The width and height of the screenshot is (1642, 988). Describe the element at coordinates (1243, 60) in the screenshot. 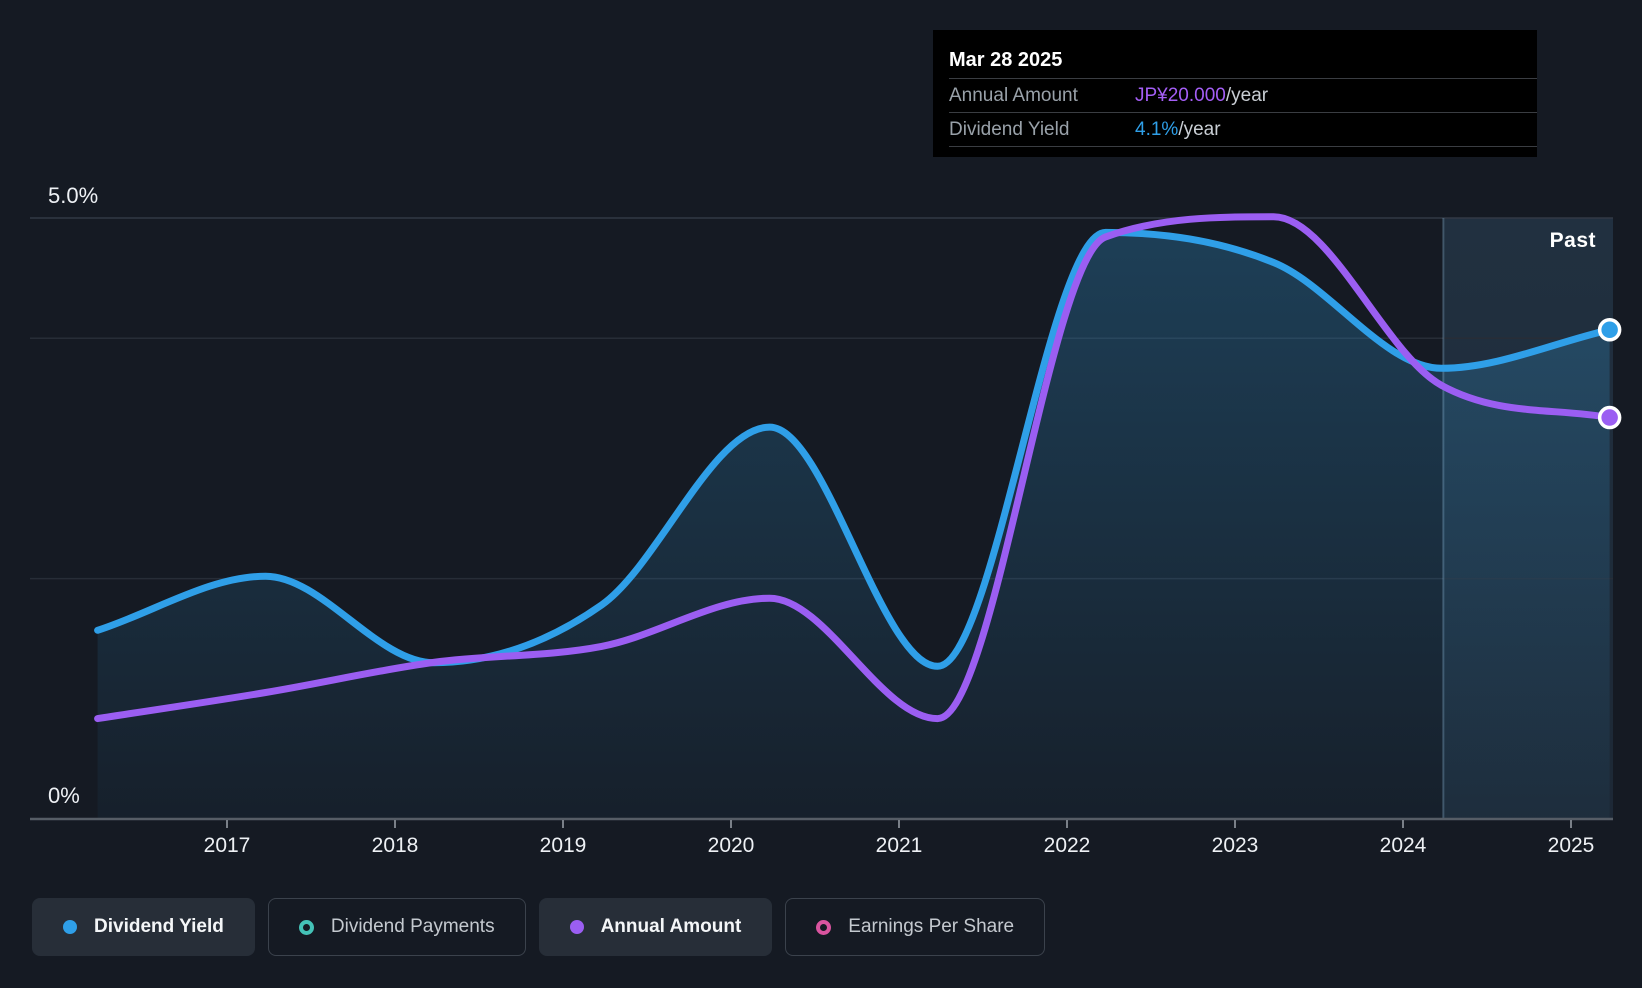

I see `tooltip-date: Mar 28 2025` at that location.